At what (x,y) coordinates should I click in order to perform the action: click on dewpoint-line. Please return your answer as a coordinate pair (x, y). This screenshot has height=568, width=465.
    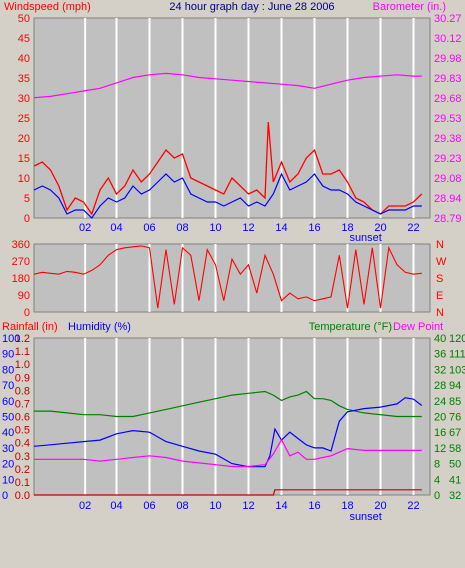
    Looking at the image, I should click on (228, 453).